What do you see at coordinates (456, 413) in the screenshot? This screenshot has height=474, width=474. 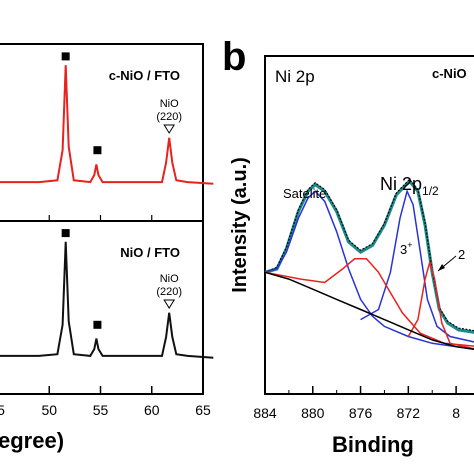 I see `panel-b-x-tick-label: 8` at bounding box center [456, 413].